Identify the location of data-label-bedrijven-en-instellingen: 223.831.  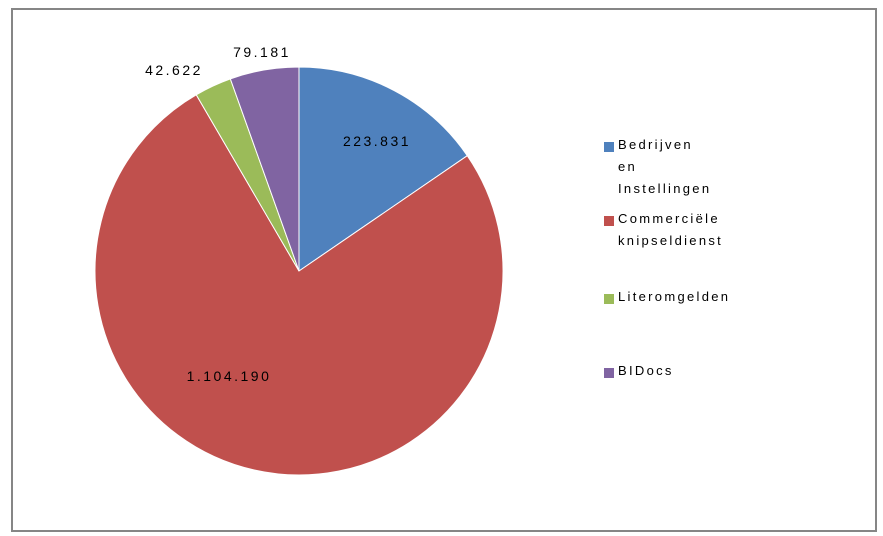
(377, 141).